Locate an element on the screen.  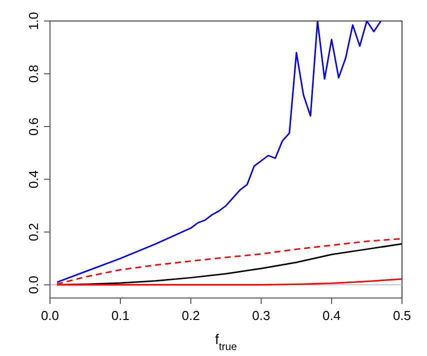
x-tick-label: 0.0 is located at coordinates (50, 315).